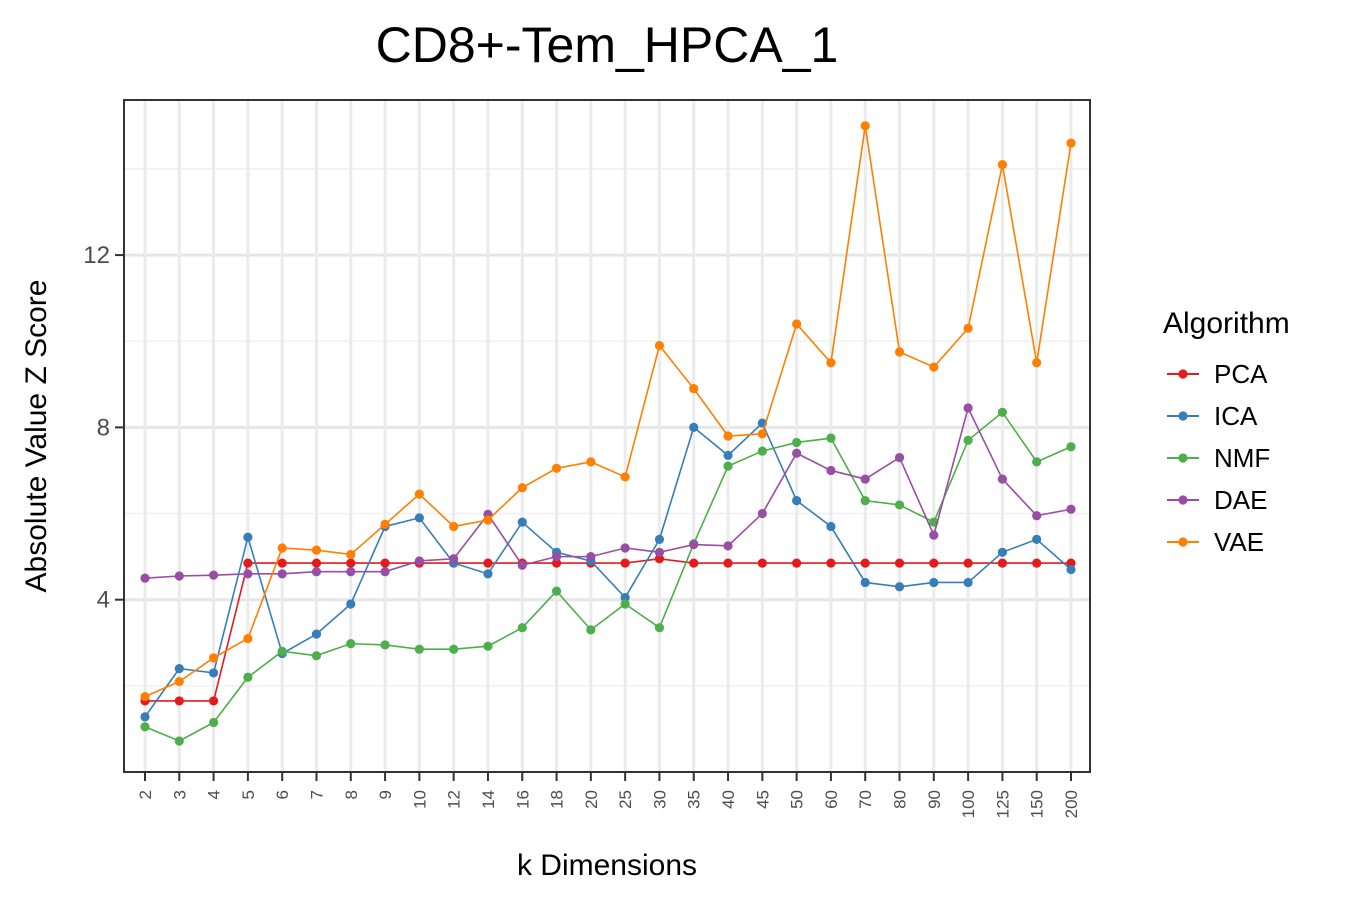 The width and height of the screenshot is (1350, 900). What do you see at coordinates (351, 794) in the screenshot?
I see `x-tick-label: 8` at bounding box center [351, 794].